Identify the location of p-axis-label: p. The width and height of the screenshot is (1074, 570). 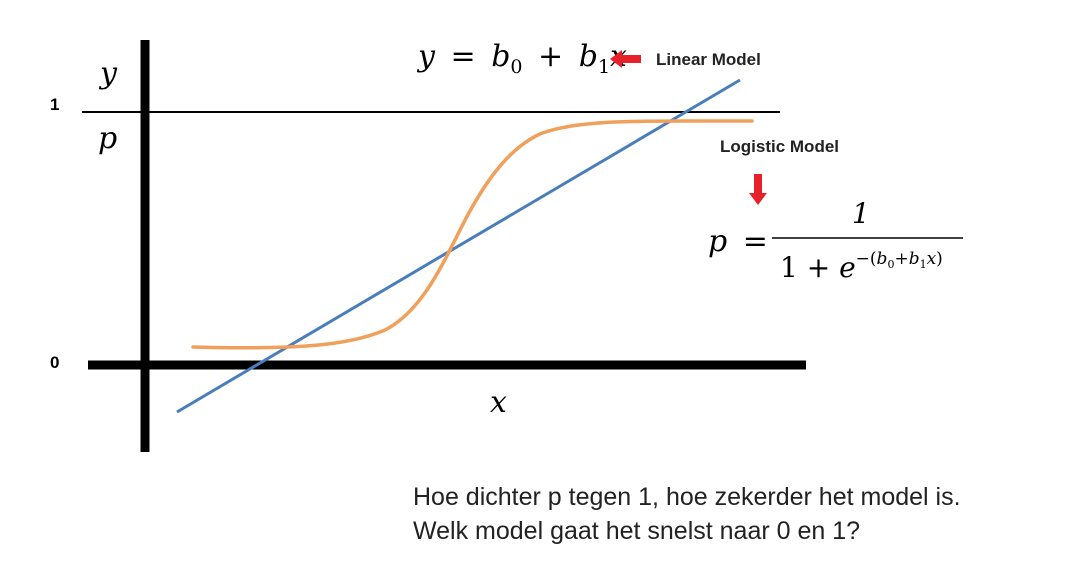
(107, 138).